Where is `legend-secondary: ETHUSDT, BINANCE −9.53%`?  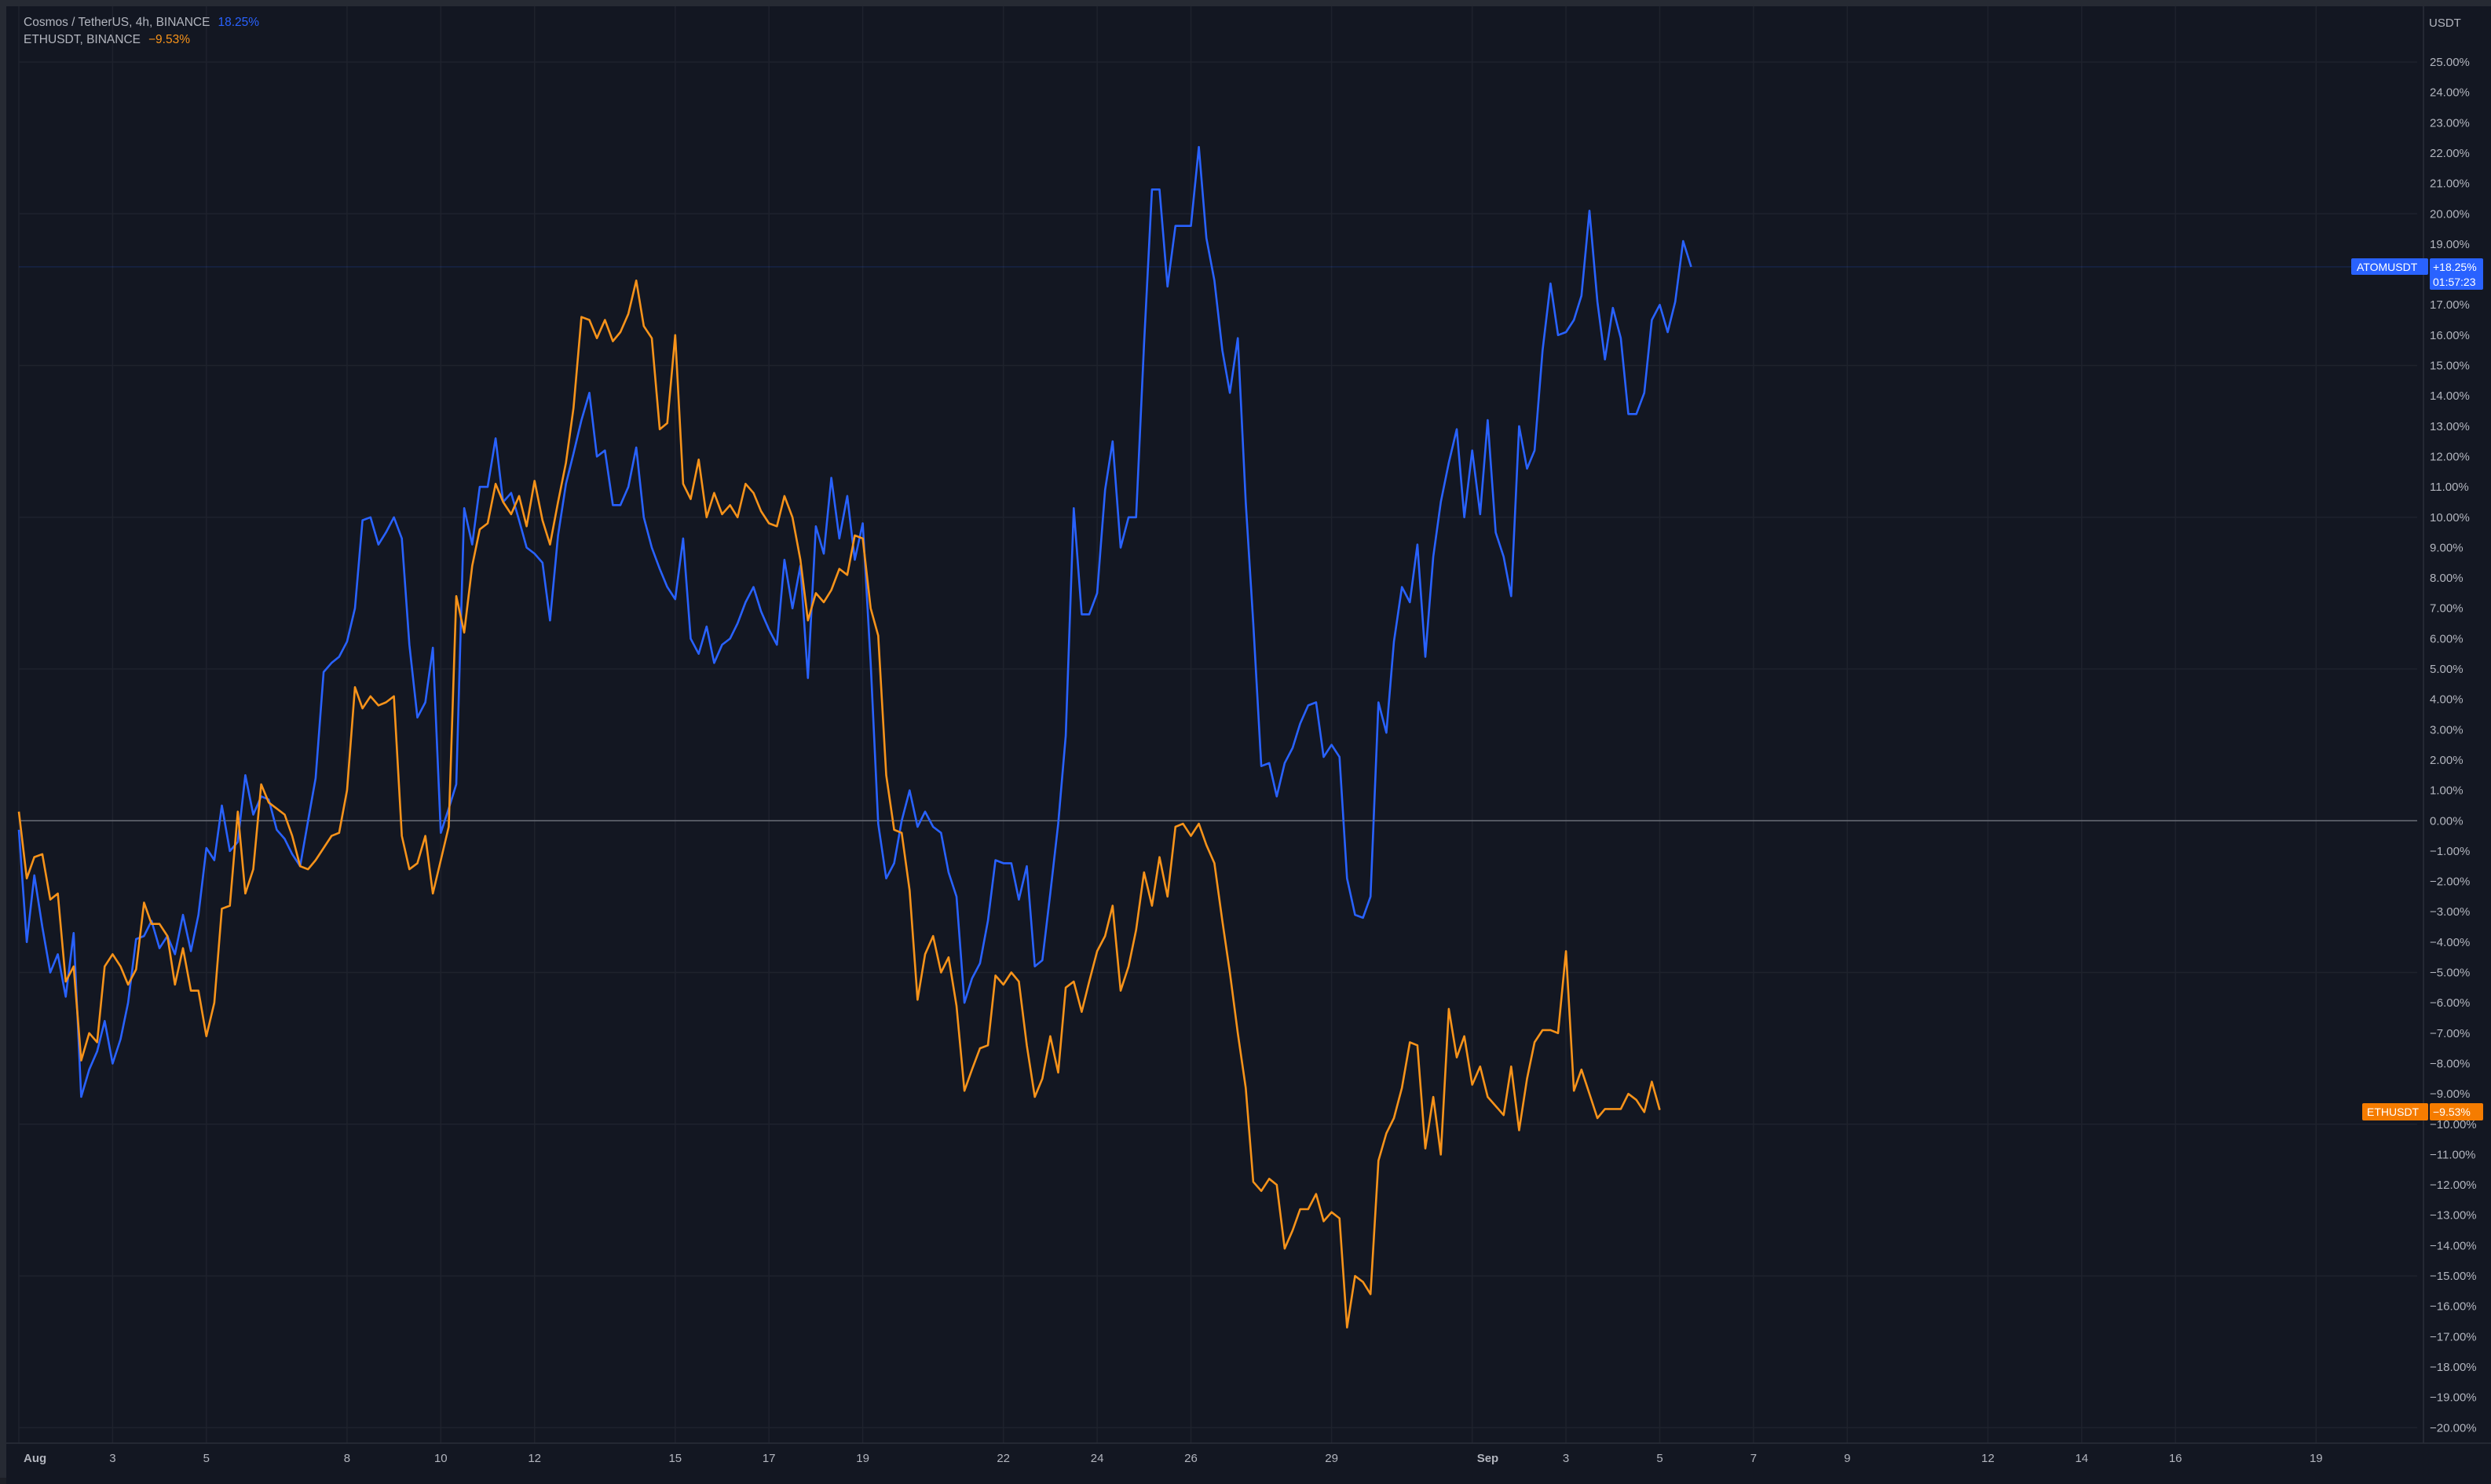 legend-secondary: ETHUSDT, BINANCE −9.53% is located at coordinates (107, 40).